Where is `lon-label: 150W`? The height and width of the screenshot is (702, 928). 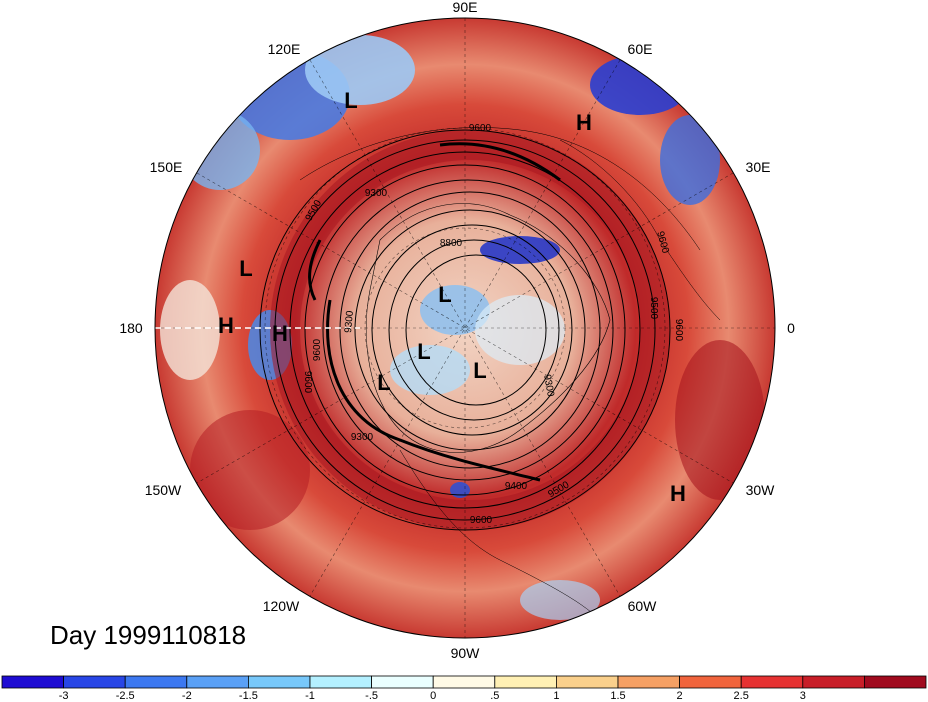 lon-label: 150W is located at coordinates (163, 490).